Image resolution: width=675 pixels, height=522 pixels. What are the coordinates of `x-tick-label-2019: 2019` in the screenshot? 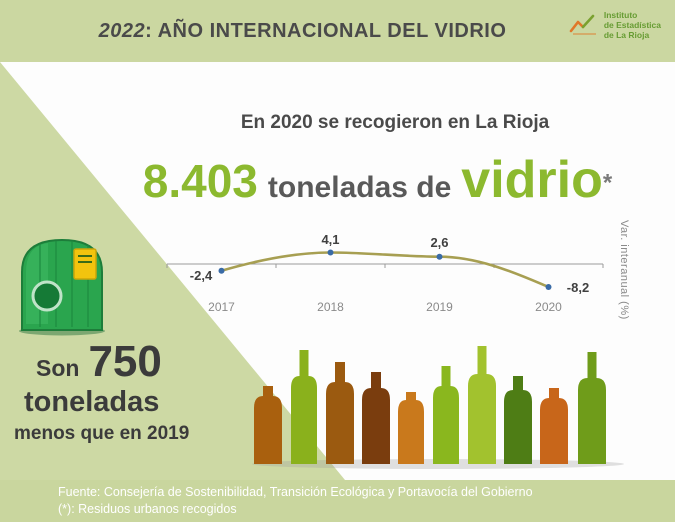 It's located at (439, 307).